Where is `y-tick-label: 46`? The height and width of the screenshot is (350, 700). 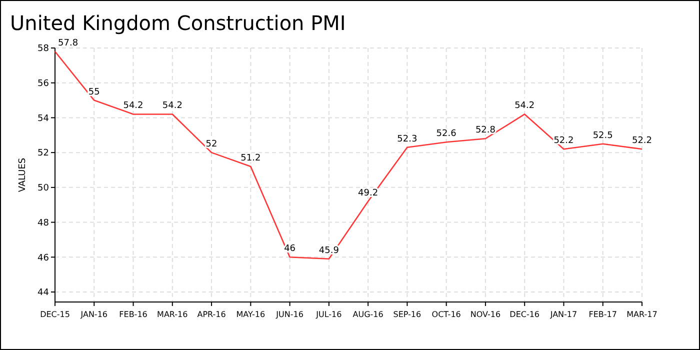 y-tick-label: 46 is located at coordinates (44, 258).